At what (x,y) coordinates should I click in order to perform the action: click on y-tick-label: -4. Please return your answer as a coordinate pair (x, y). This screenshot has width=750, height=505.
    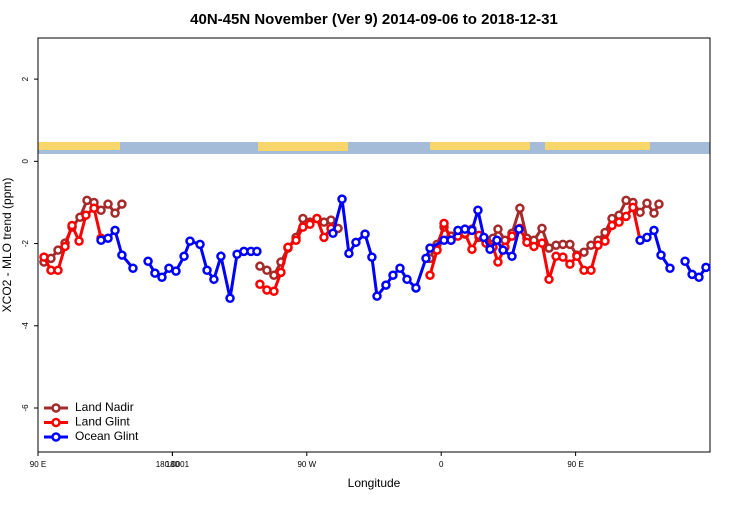
    Looking at the image, I should click on (25, 326).